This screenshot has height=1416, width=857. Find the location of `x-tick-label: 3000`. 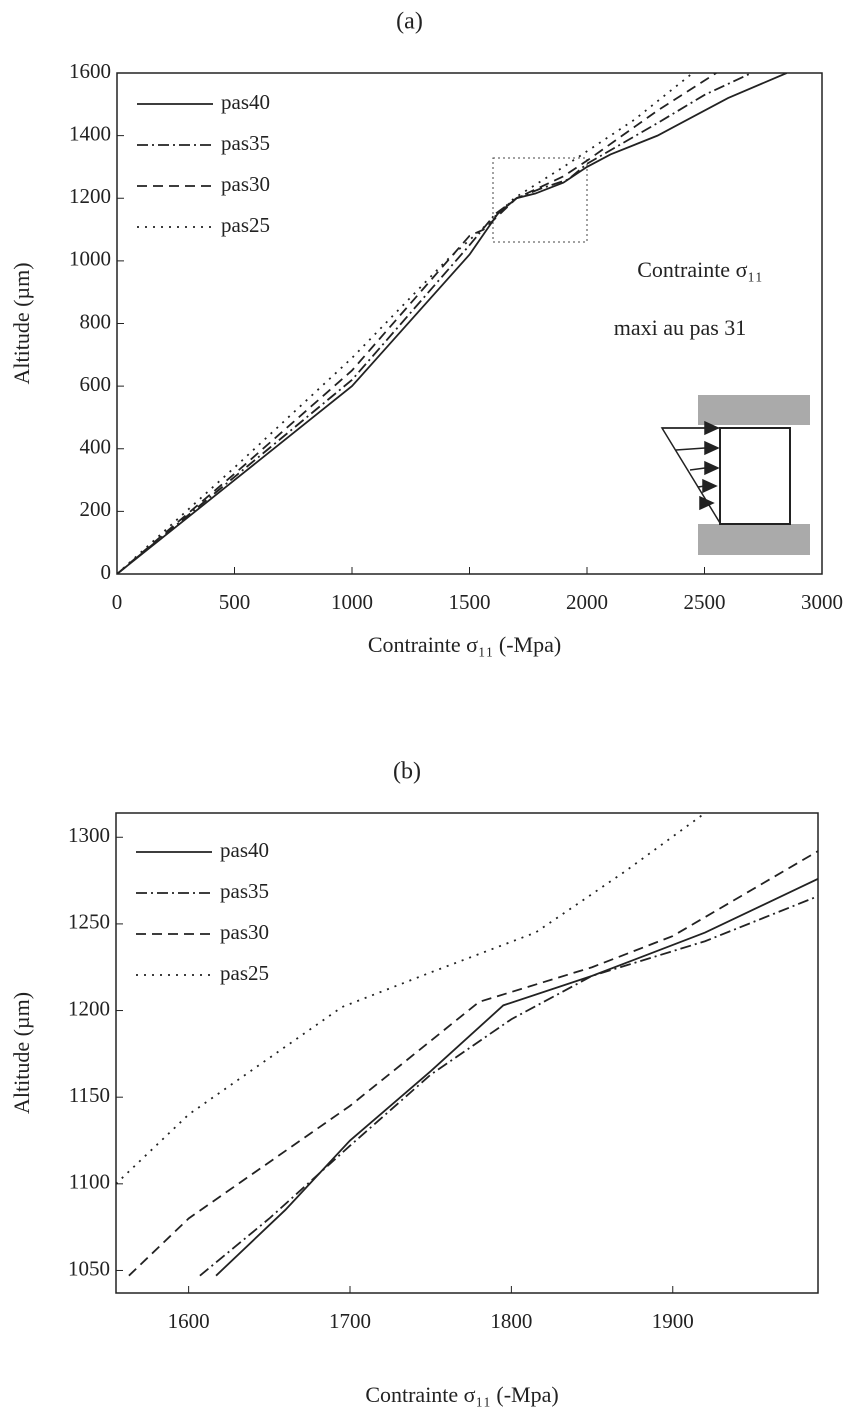

x-tick-label: 3000 is located at coordinates (822, 602).